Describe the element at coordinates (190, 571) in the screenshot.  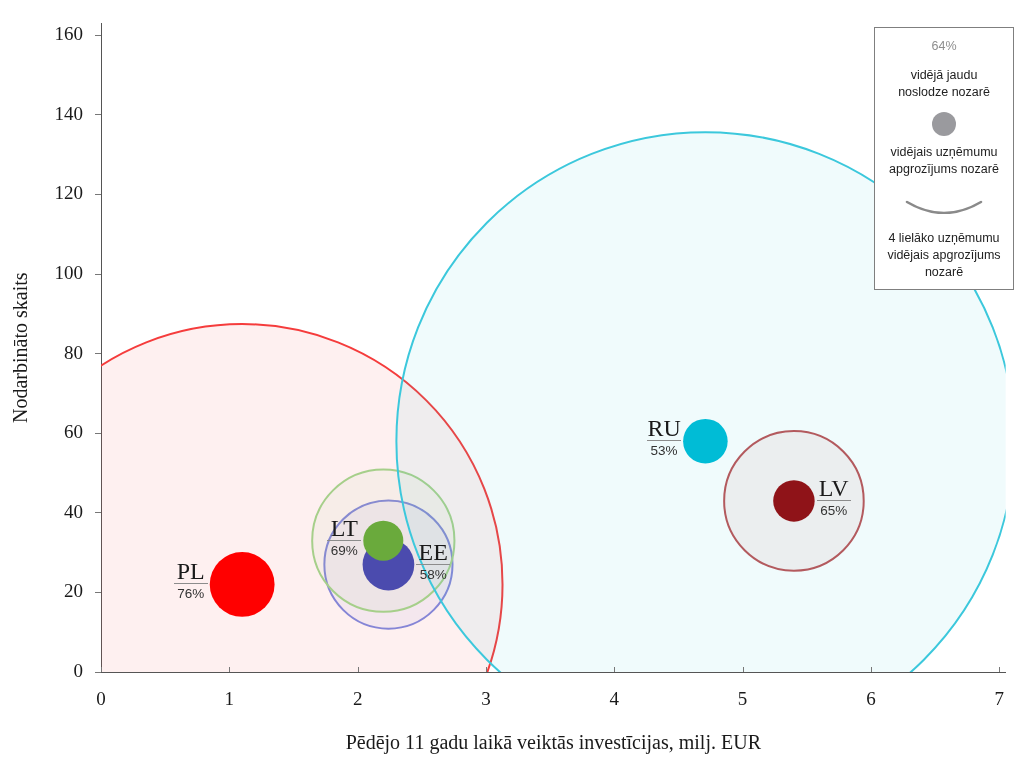
I see `annotation: PL` at that location.